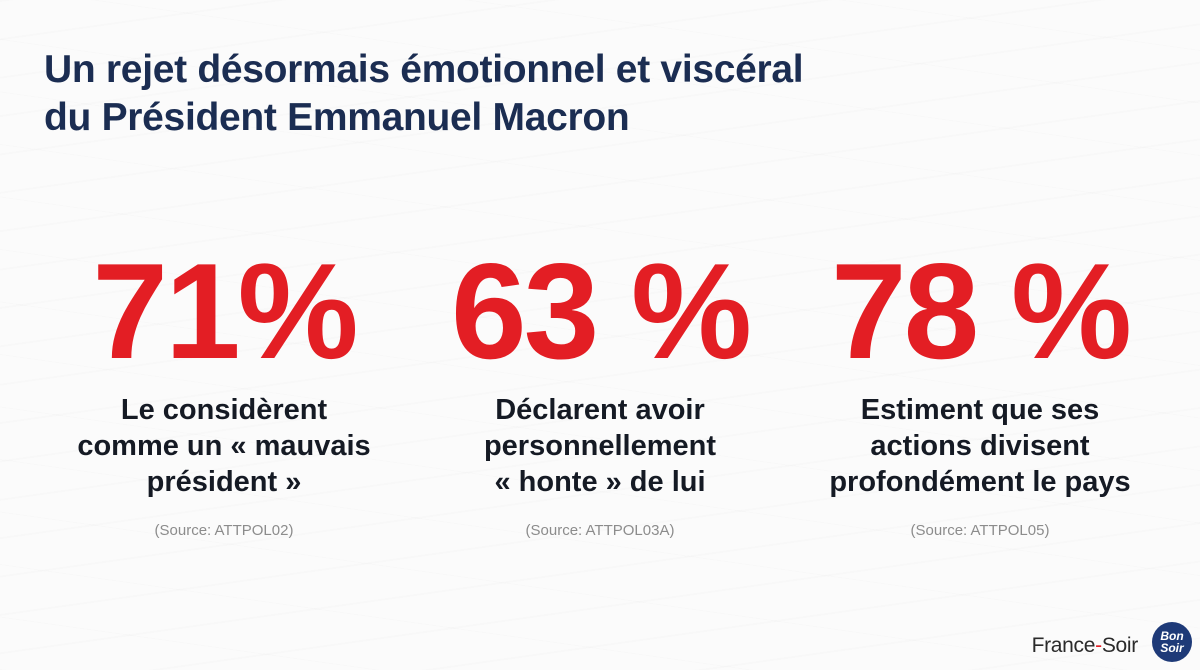  Describe the element at coordinates (337, 117) in the screenshot. I see `title-line-2: du Président Emmanuel Macron` at that location.